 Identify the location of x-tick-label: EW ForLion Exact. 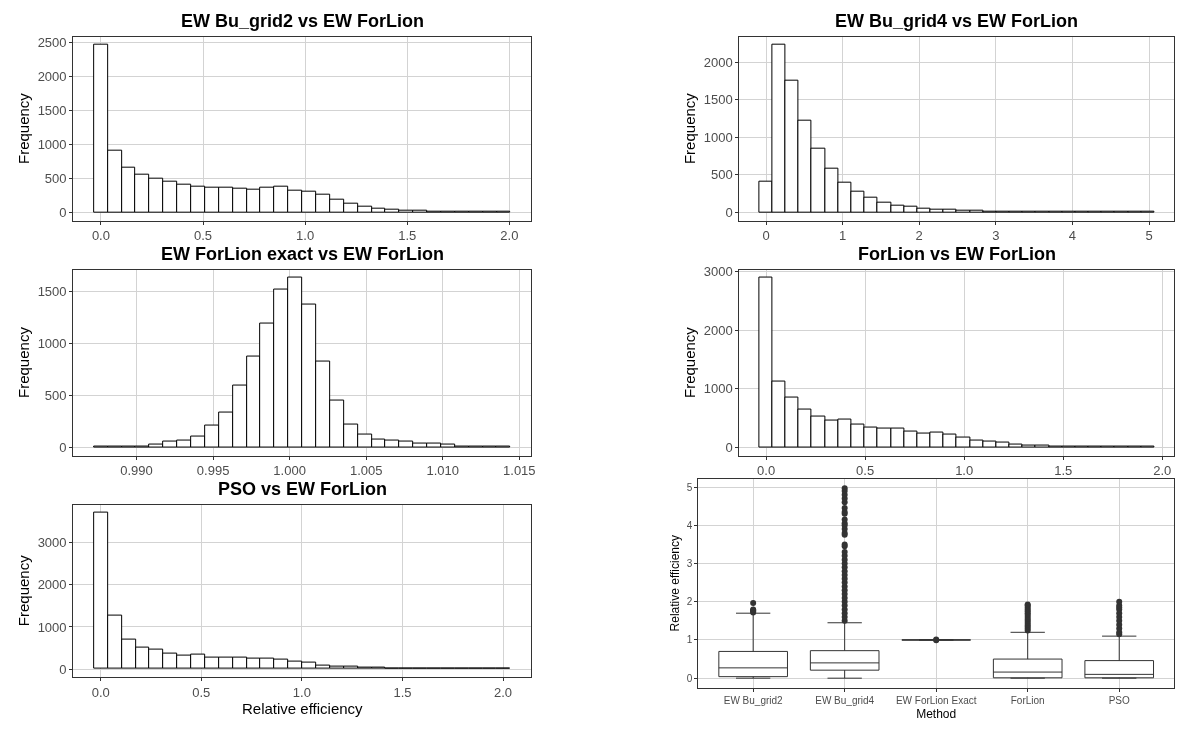
(936, 700).